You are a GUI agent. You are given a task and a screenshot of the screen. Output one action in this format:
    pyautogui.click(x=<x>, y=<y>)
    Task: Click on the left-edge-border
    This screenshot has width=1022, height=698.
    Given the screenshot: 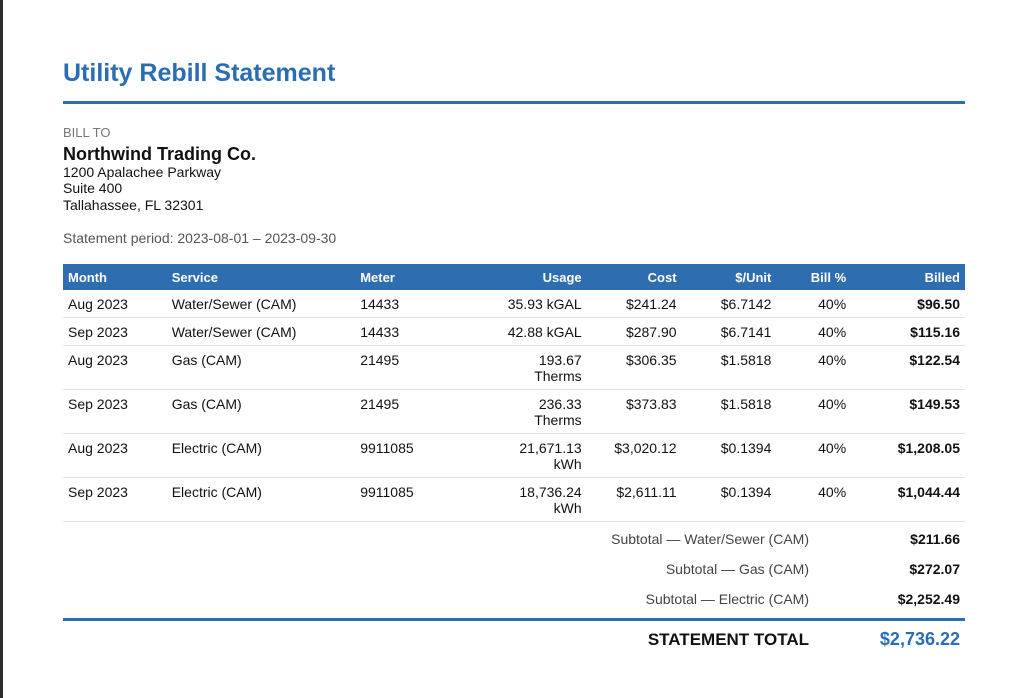 What is the action you would take?
    pyautogui.click(x=1, y=349)
    